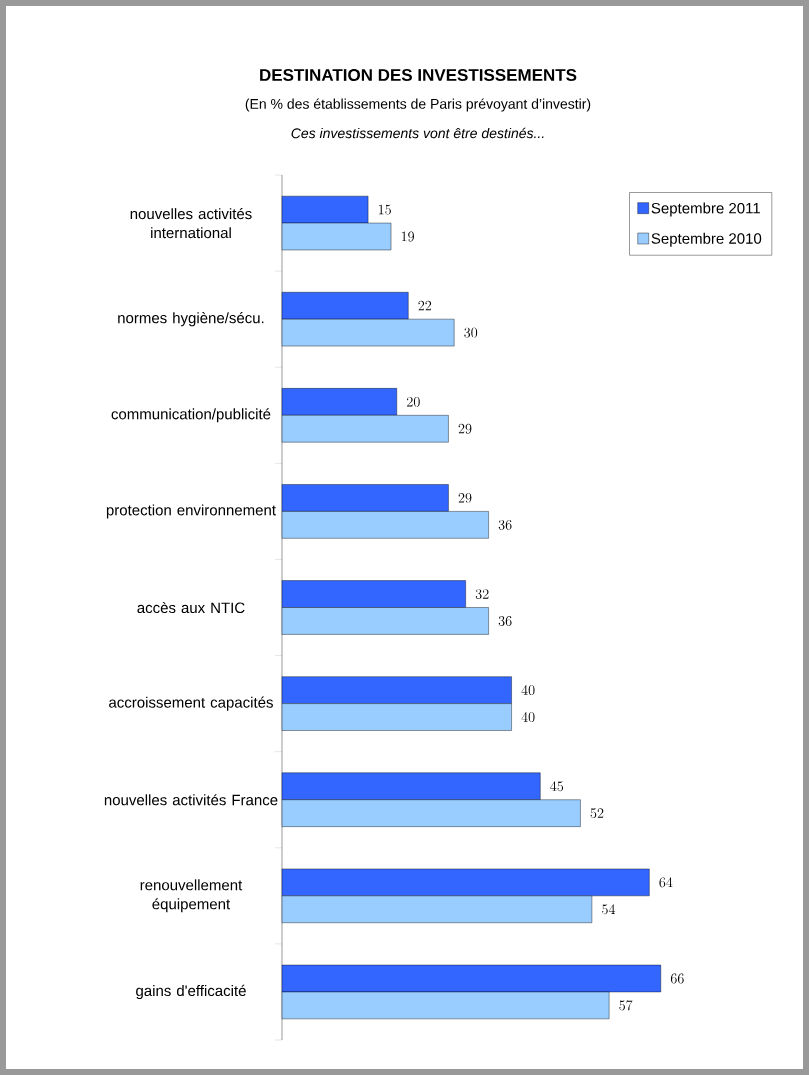 This screenshot has width=809, height=1075. I want to click on chart-subtitle: (En % des établissements de Paris prévoyant d’investir), so click(418, 105).